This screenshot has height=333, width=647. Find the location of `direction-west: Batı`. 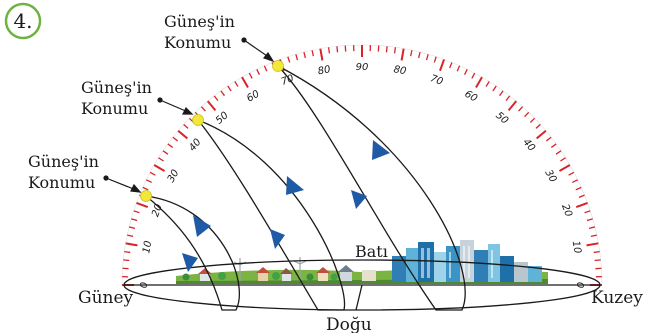

direction-west: Batı is located at coordinates (371, 251).